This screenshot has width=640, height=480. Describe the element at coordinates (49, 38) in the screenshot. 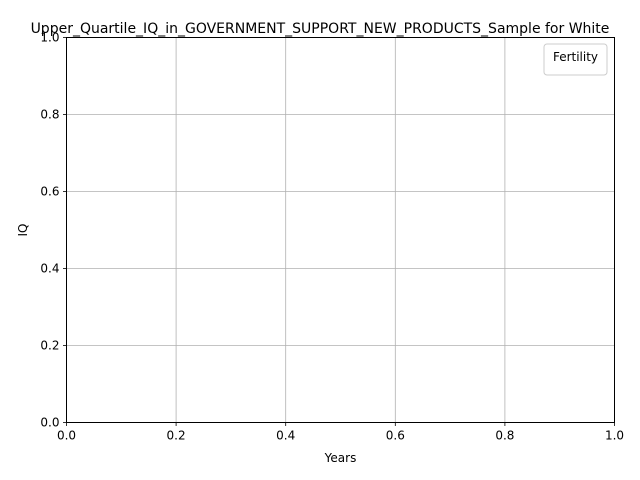

I see `y-tick-label: 1.0` at that location.